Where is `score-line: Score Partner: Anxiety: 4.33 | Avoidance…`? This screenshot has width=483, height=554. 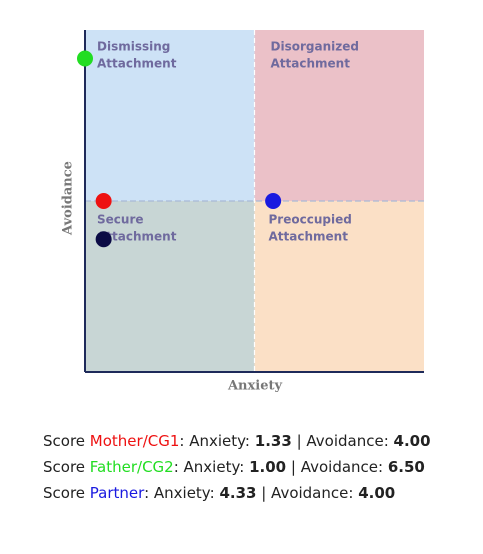 score-line: Score Partner: Anxiety: 4.33 | Avoidance… is located at coordinates (237, 495).